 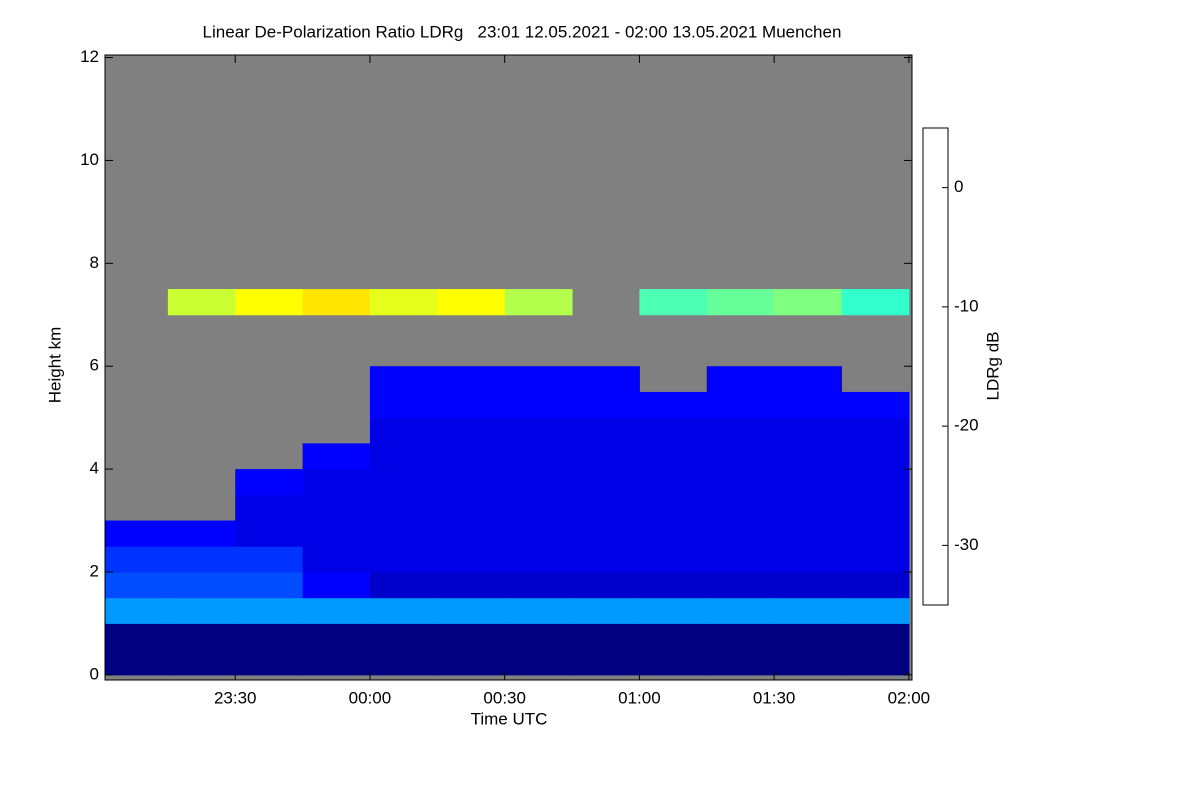 What do you see at coordinates (966, 425) in the screenshot?
I see `colorbar-tick-label: -20` at bounding box center [966, 425].